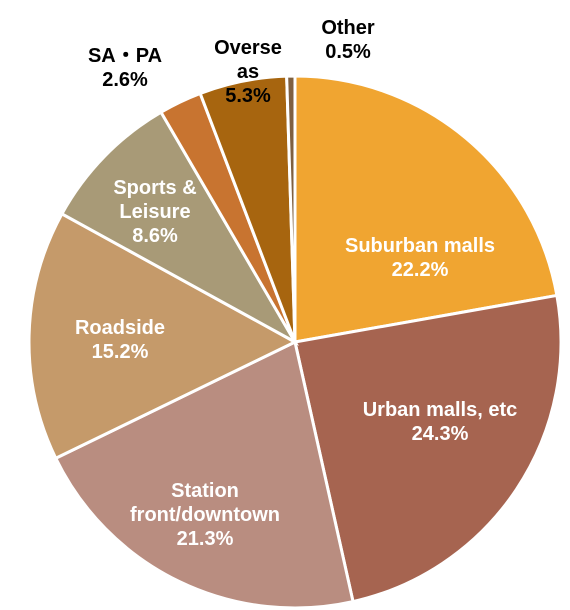 This screenshot has width=570, height=610. What do you see at coordinates (348, 52) in the screenshot?
I see `value-label: 0.5%` at bounding box center [348, 52].